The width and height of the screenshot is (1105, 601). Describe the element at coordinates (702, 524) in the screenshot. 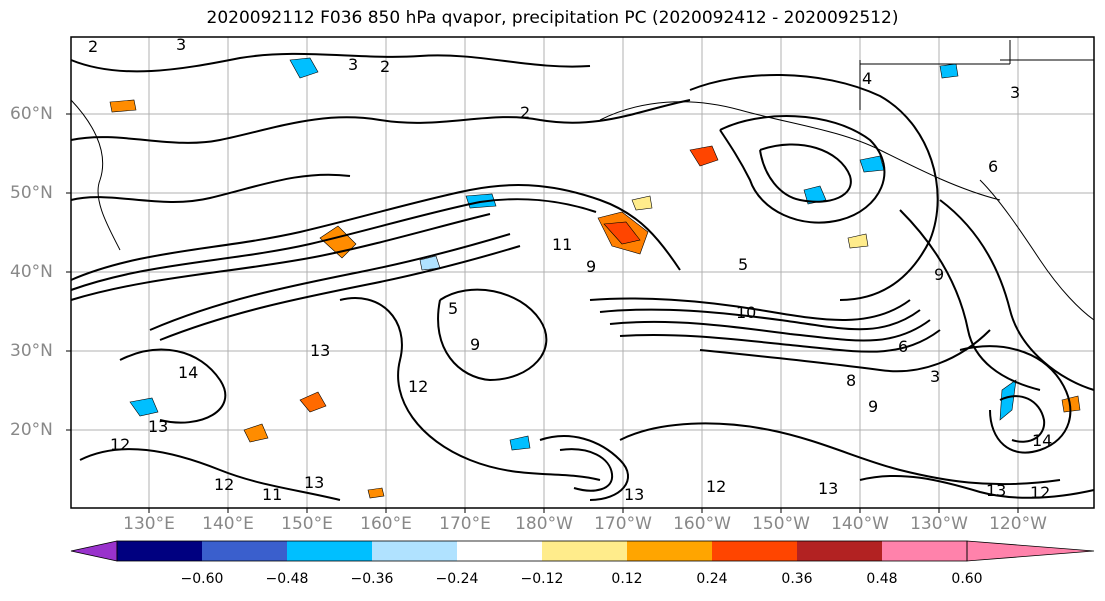

I see `lon-label: 160°W` at that location.